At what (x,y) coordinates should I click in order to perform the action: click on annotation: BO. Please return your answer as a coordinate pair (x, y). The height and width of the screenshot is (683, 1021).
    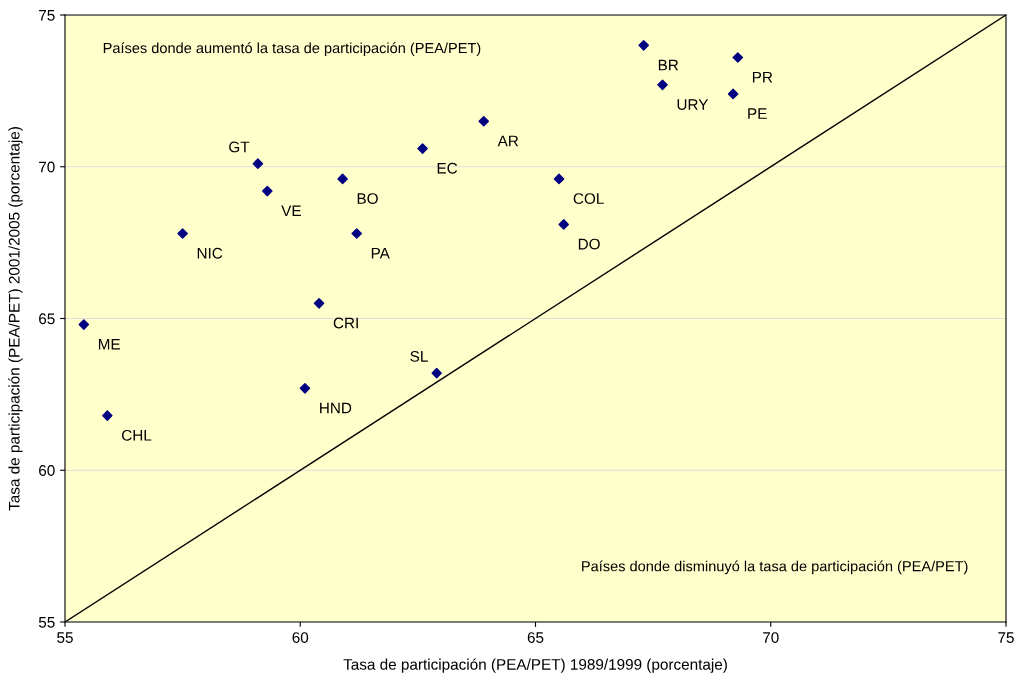
    Looking at the image, I should click on (367, 198).